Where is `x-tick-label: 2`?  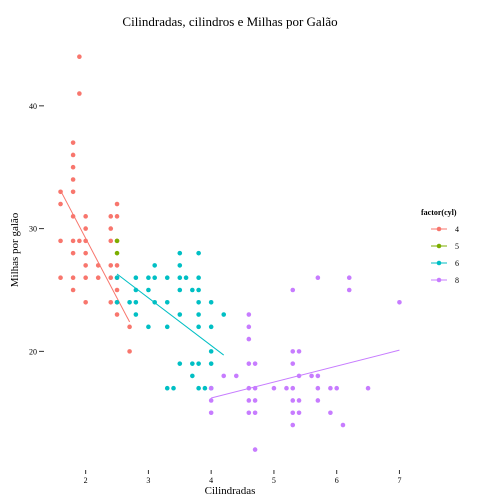 x-tick-label: 2 is located at coordinates (86, 480).